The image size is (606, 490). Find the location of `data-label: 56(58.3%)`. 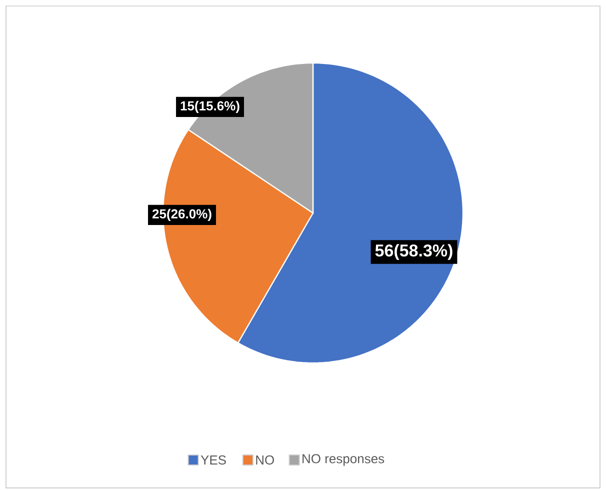

data-label: 56(58.3%) is located at coordinates (413, 252).